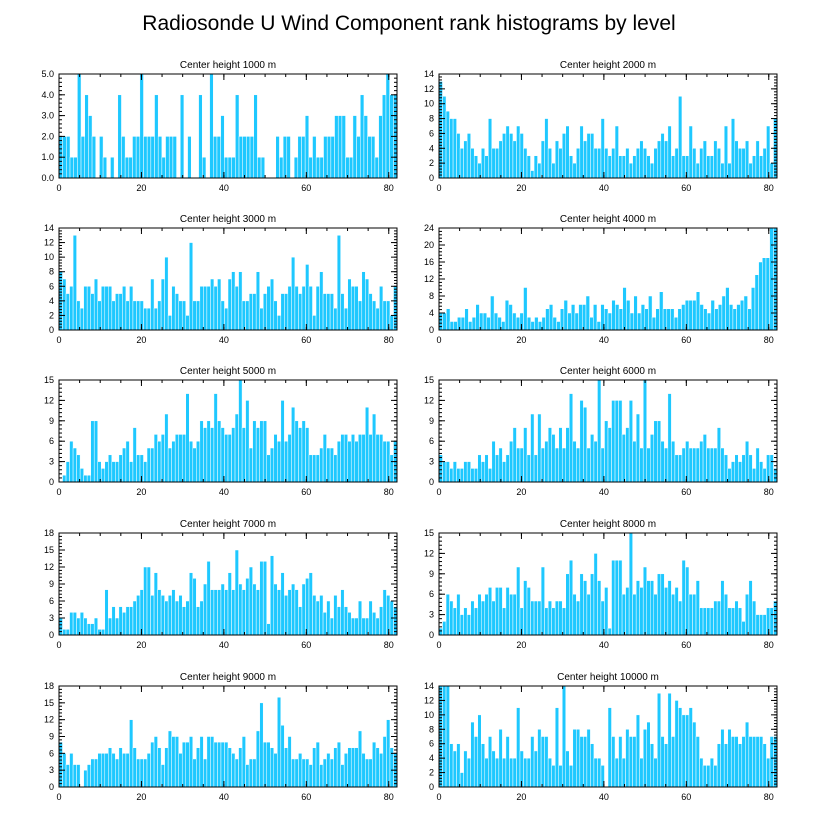  I want to click on y-tick-label: 0, so click(51, 787).